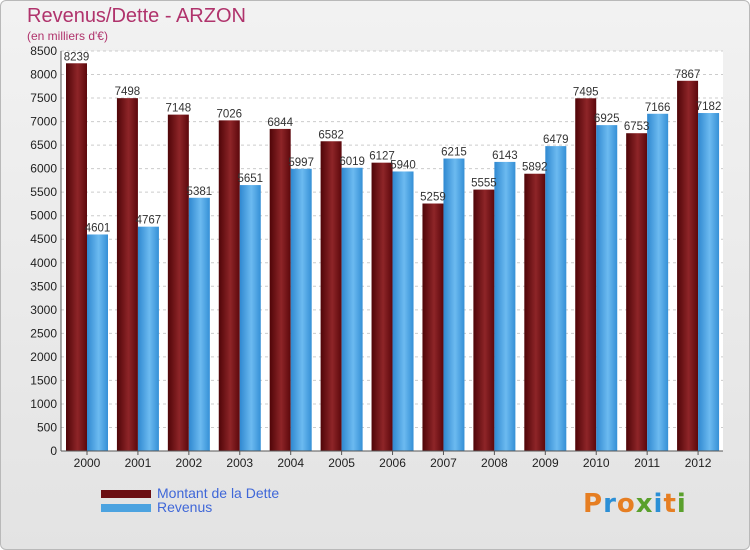 This screenshot has width=750, height=550. I want to click on data-label: 6753, so click(637, 127).